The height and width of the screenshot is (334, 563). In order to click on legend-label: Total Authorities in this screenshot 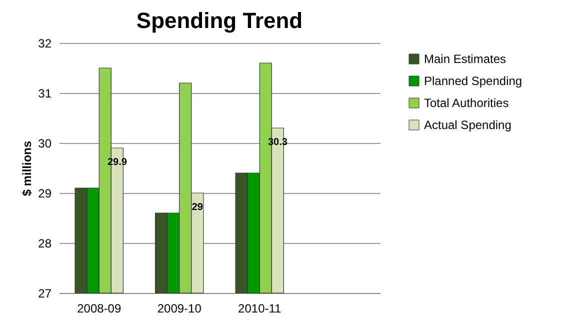, I will do `click(466, 103)`.